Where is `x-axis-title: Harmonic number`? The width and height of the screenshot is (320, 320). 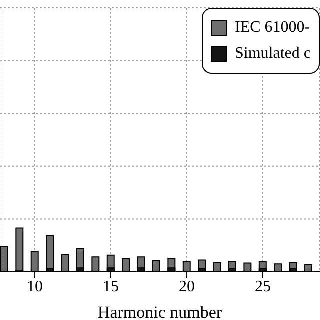 x-axis-title: Harmonic number is located at coordinates (160, 311).